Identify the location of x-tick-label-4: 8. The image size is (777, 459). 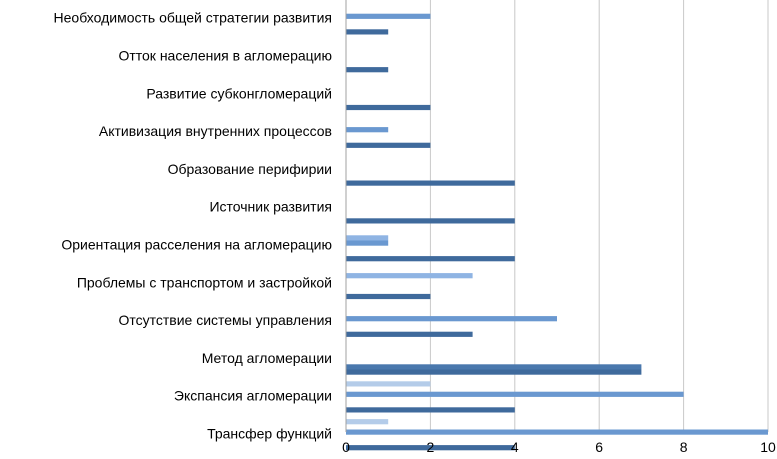
(684, 447).